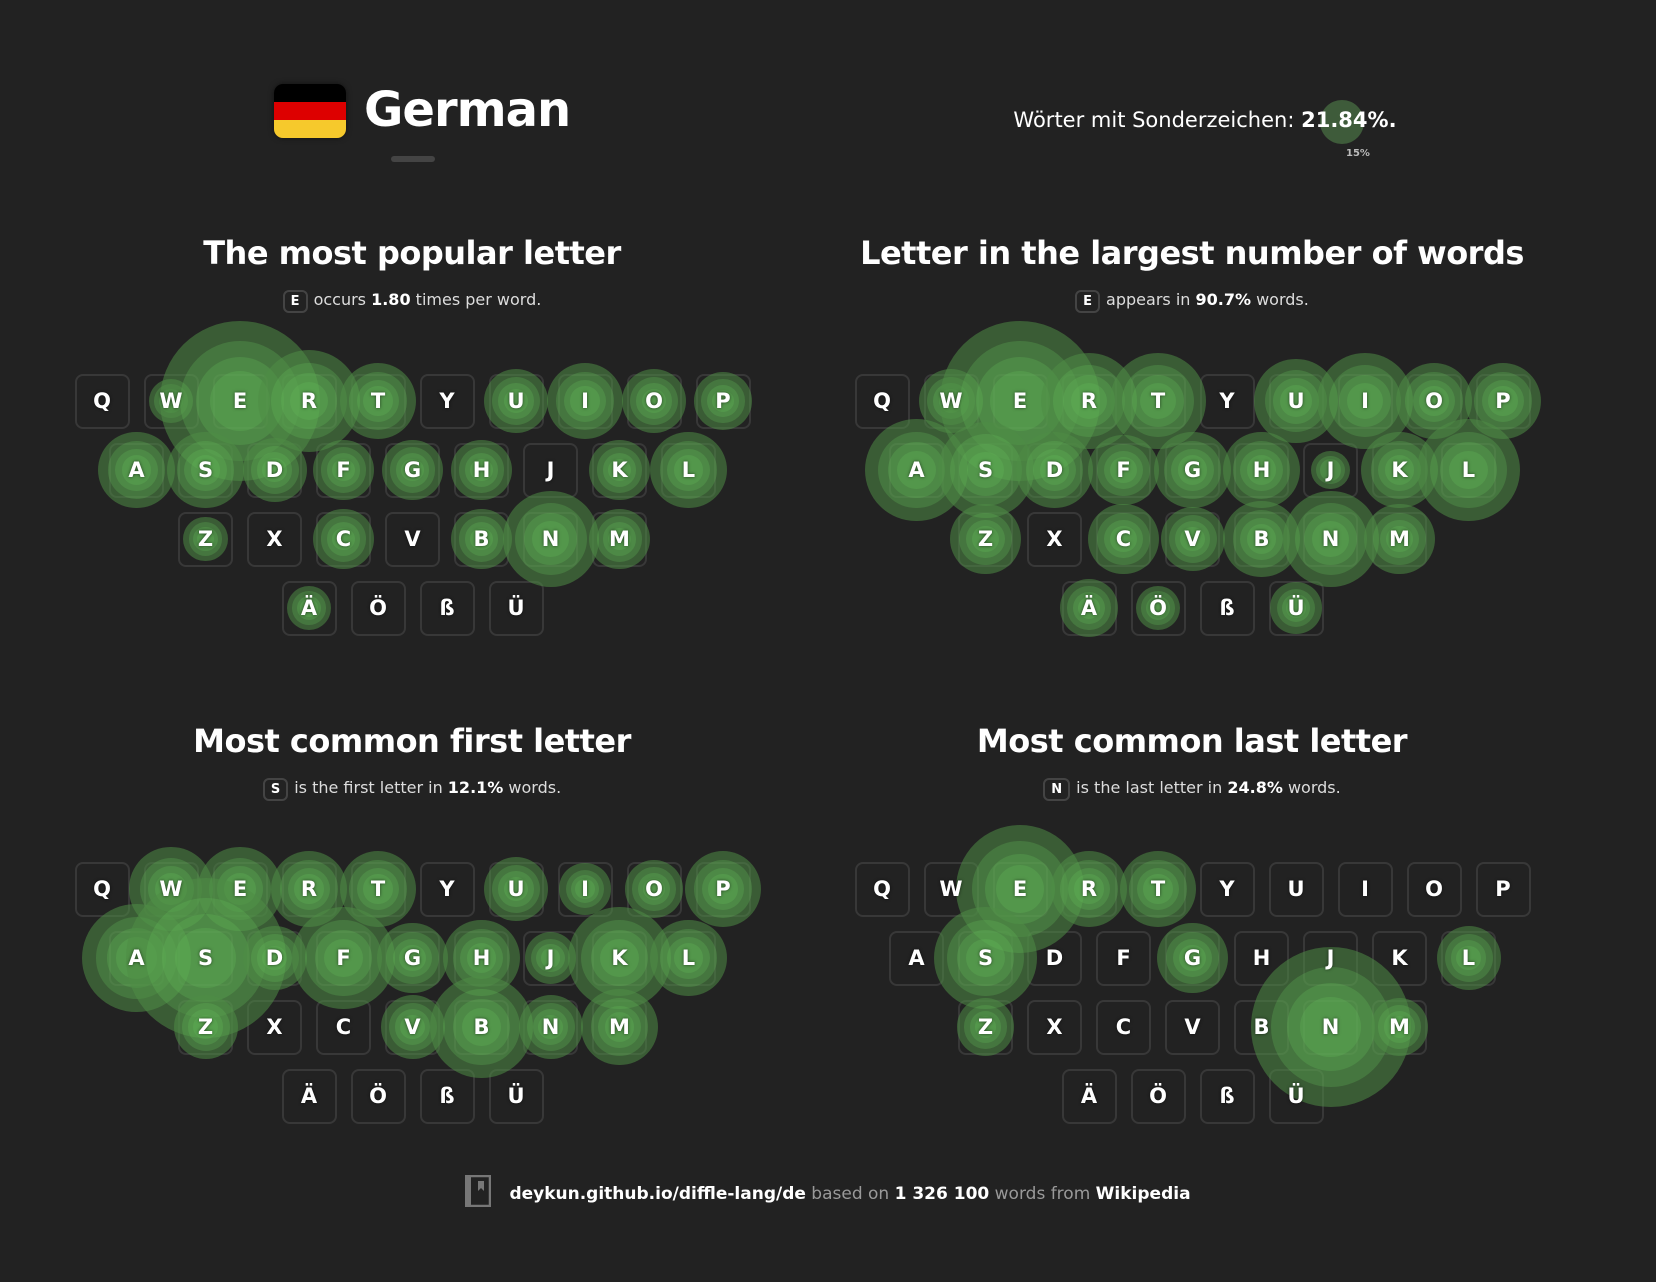 Image resolution: width=1656 pixels, height=1282 pixels. I want to click on book-icon, so click(478, 1191).